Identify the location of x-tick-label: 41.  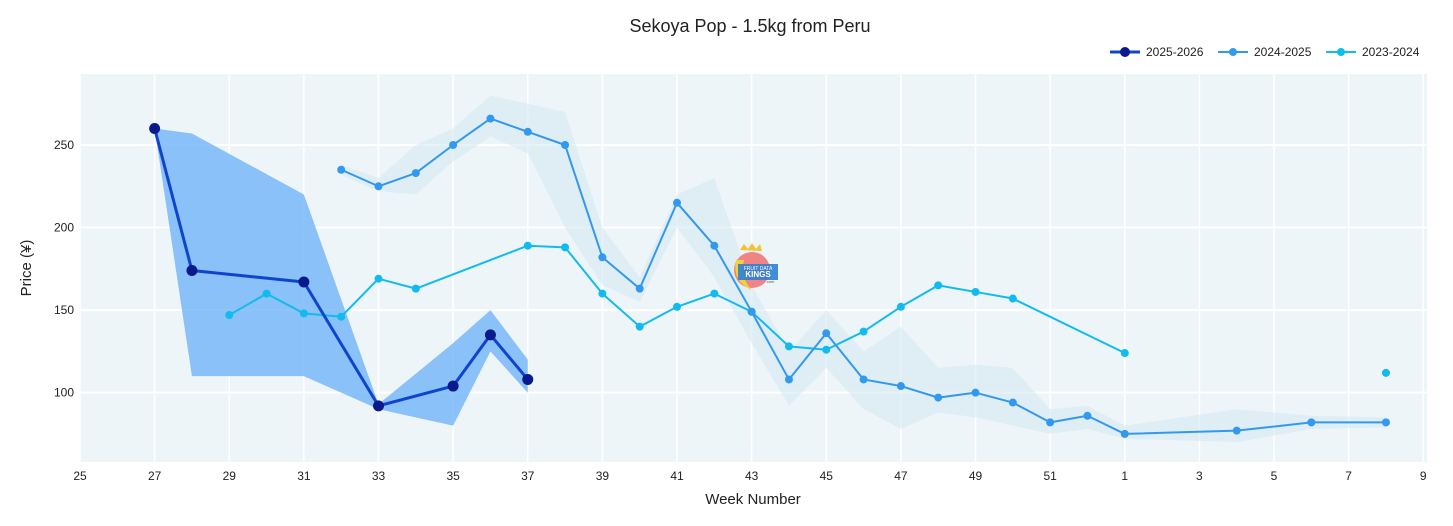
(677, 476).